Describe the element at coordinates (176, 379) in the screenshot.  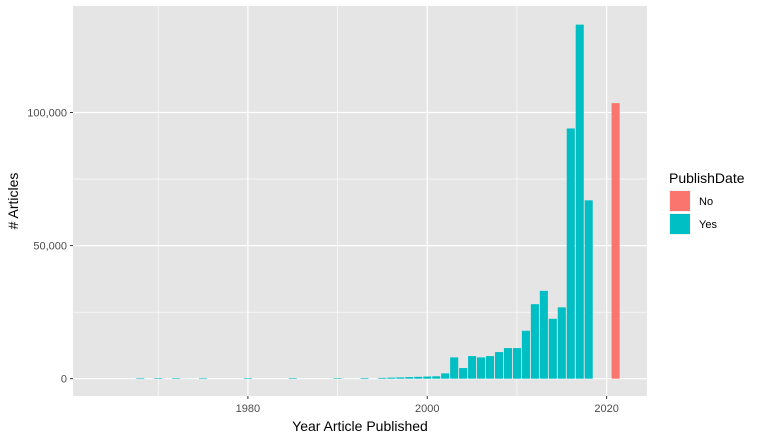
I see `bar-yes-1972` at that location.